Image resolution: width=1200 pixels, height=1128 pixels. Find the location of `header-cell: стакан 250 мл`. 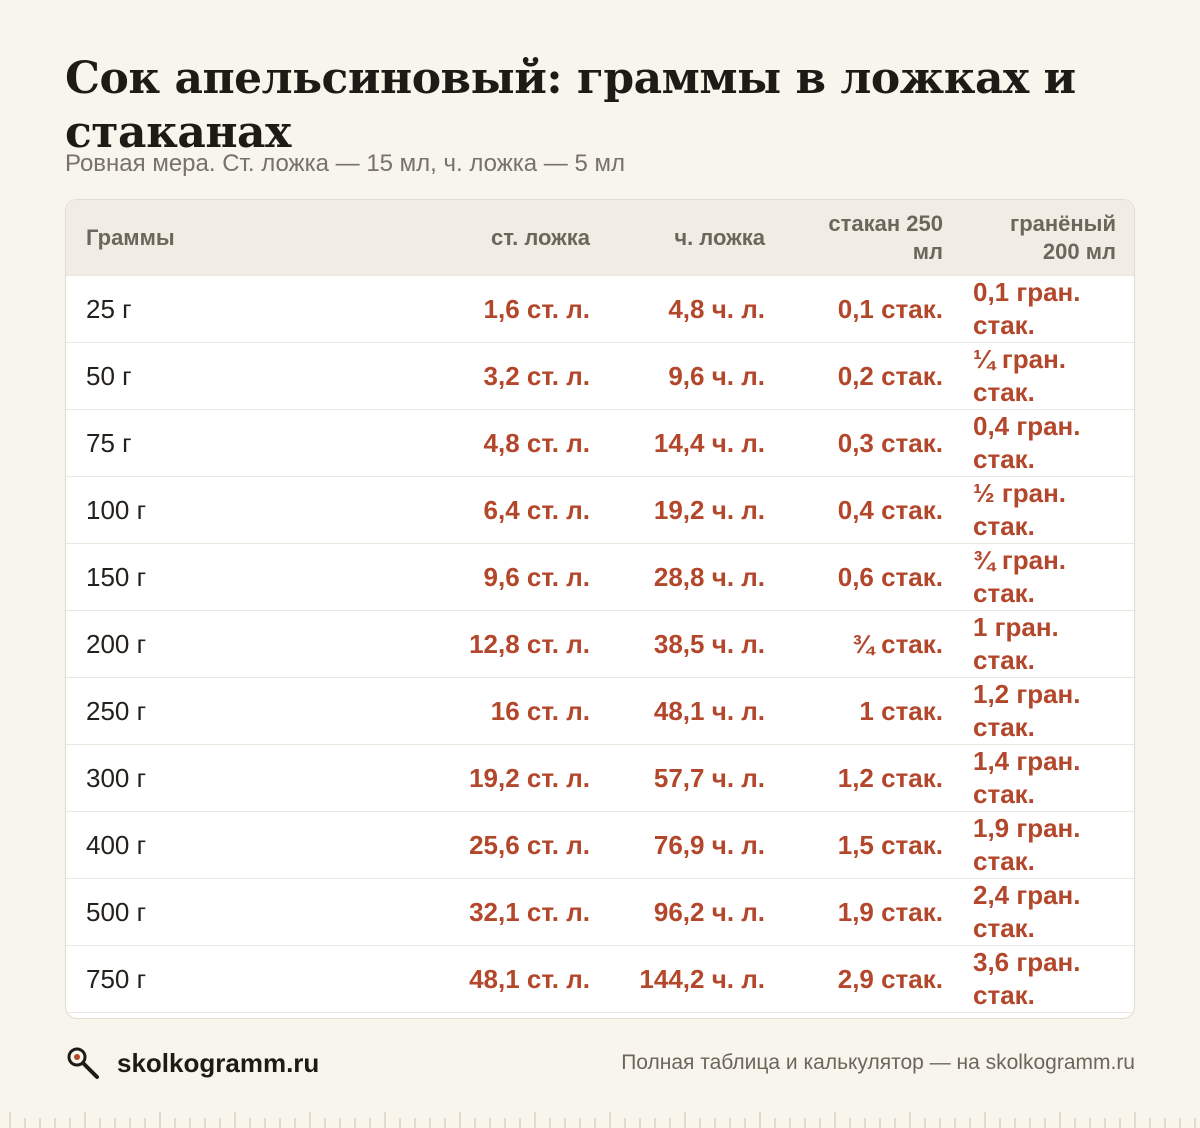

header-cell: стакан 250 мл is located at coordinates (872, 238).